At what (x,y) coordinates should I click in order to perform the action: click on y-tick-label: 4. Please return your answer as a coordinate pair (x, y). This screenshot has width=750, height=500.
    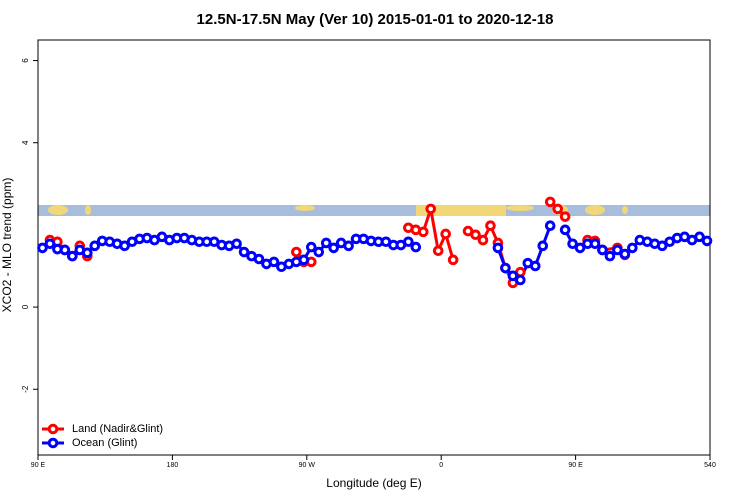
    Looking at the image, I should click on (25, 142).